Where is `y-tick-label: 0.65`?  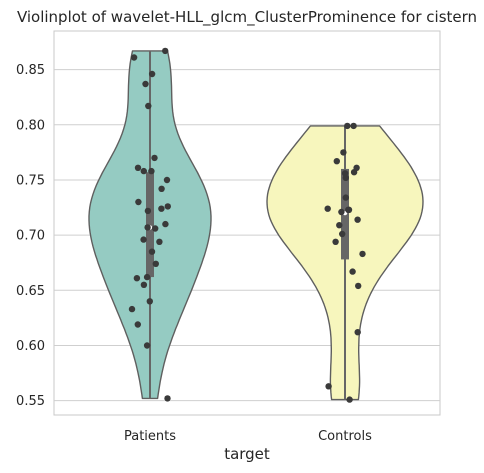 y-tick-label: 0.65 is located at coordinates (30, 291).